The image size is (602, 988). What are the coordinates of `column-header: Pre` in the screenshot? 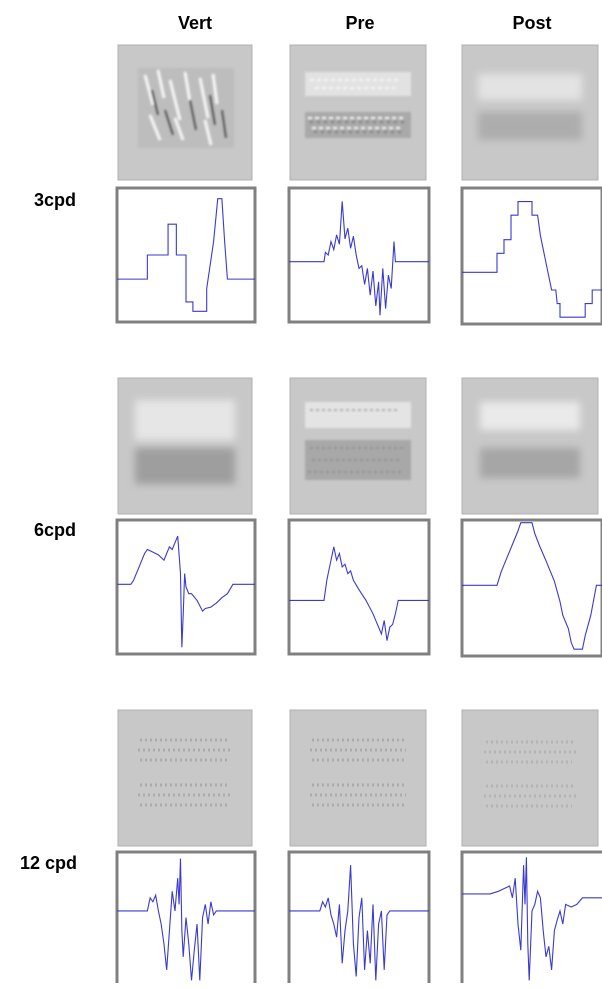 It's located at (359, 23).